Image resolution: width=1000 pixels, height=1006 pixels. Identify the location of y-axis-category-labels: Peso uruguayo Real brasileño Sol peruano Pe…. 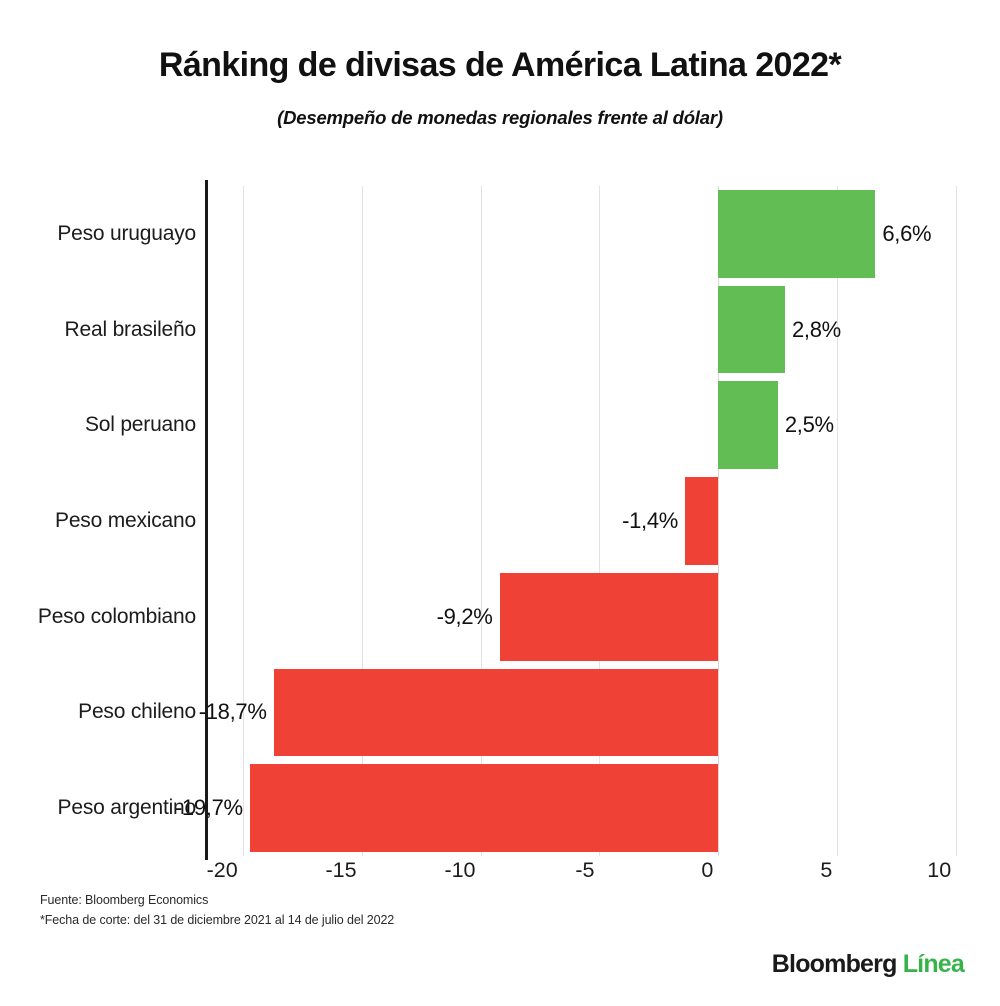
(98, 521).